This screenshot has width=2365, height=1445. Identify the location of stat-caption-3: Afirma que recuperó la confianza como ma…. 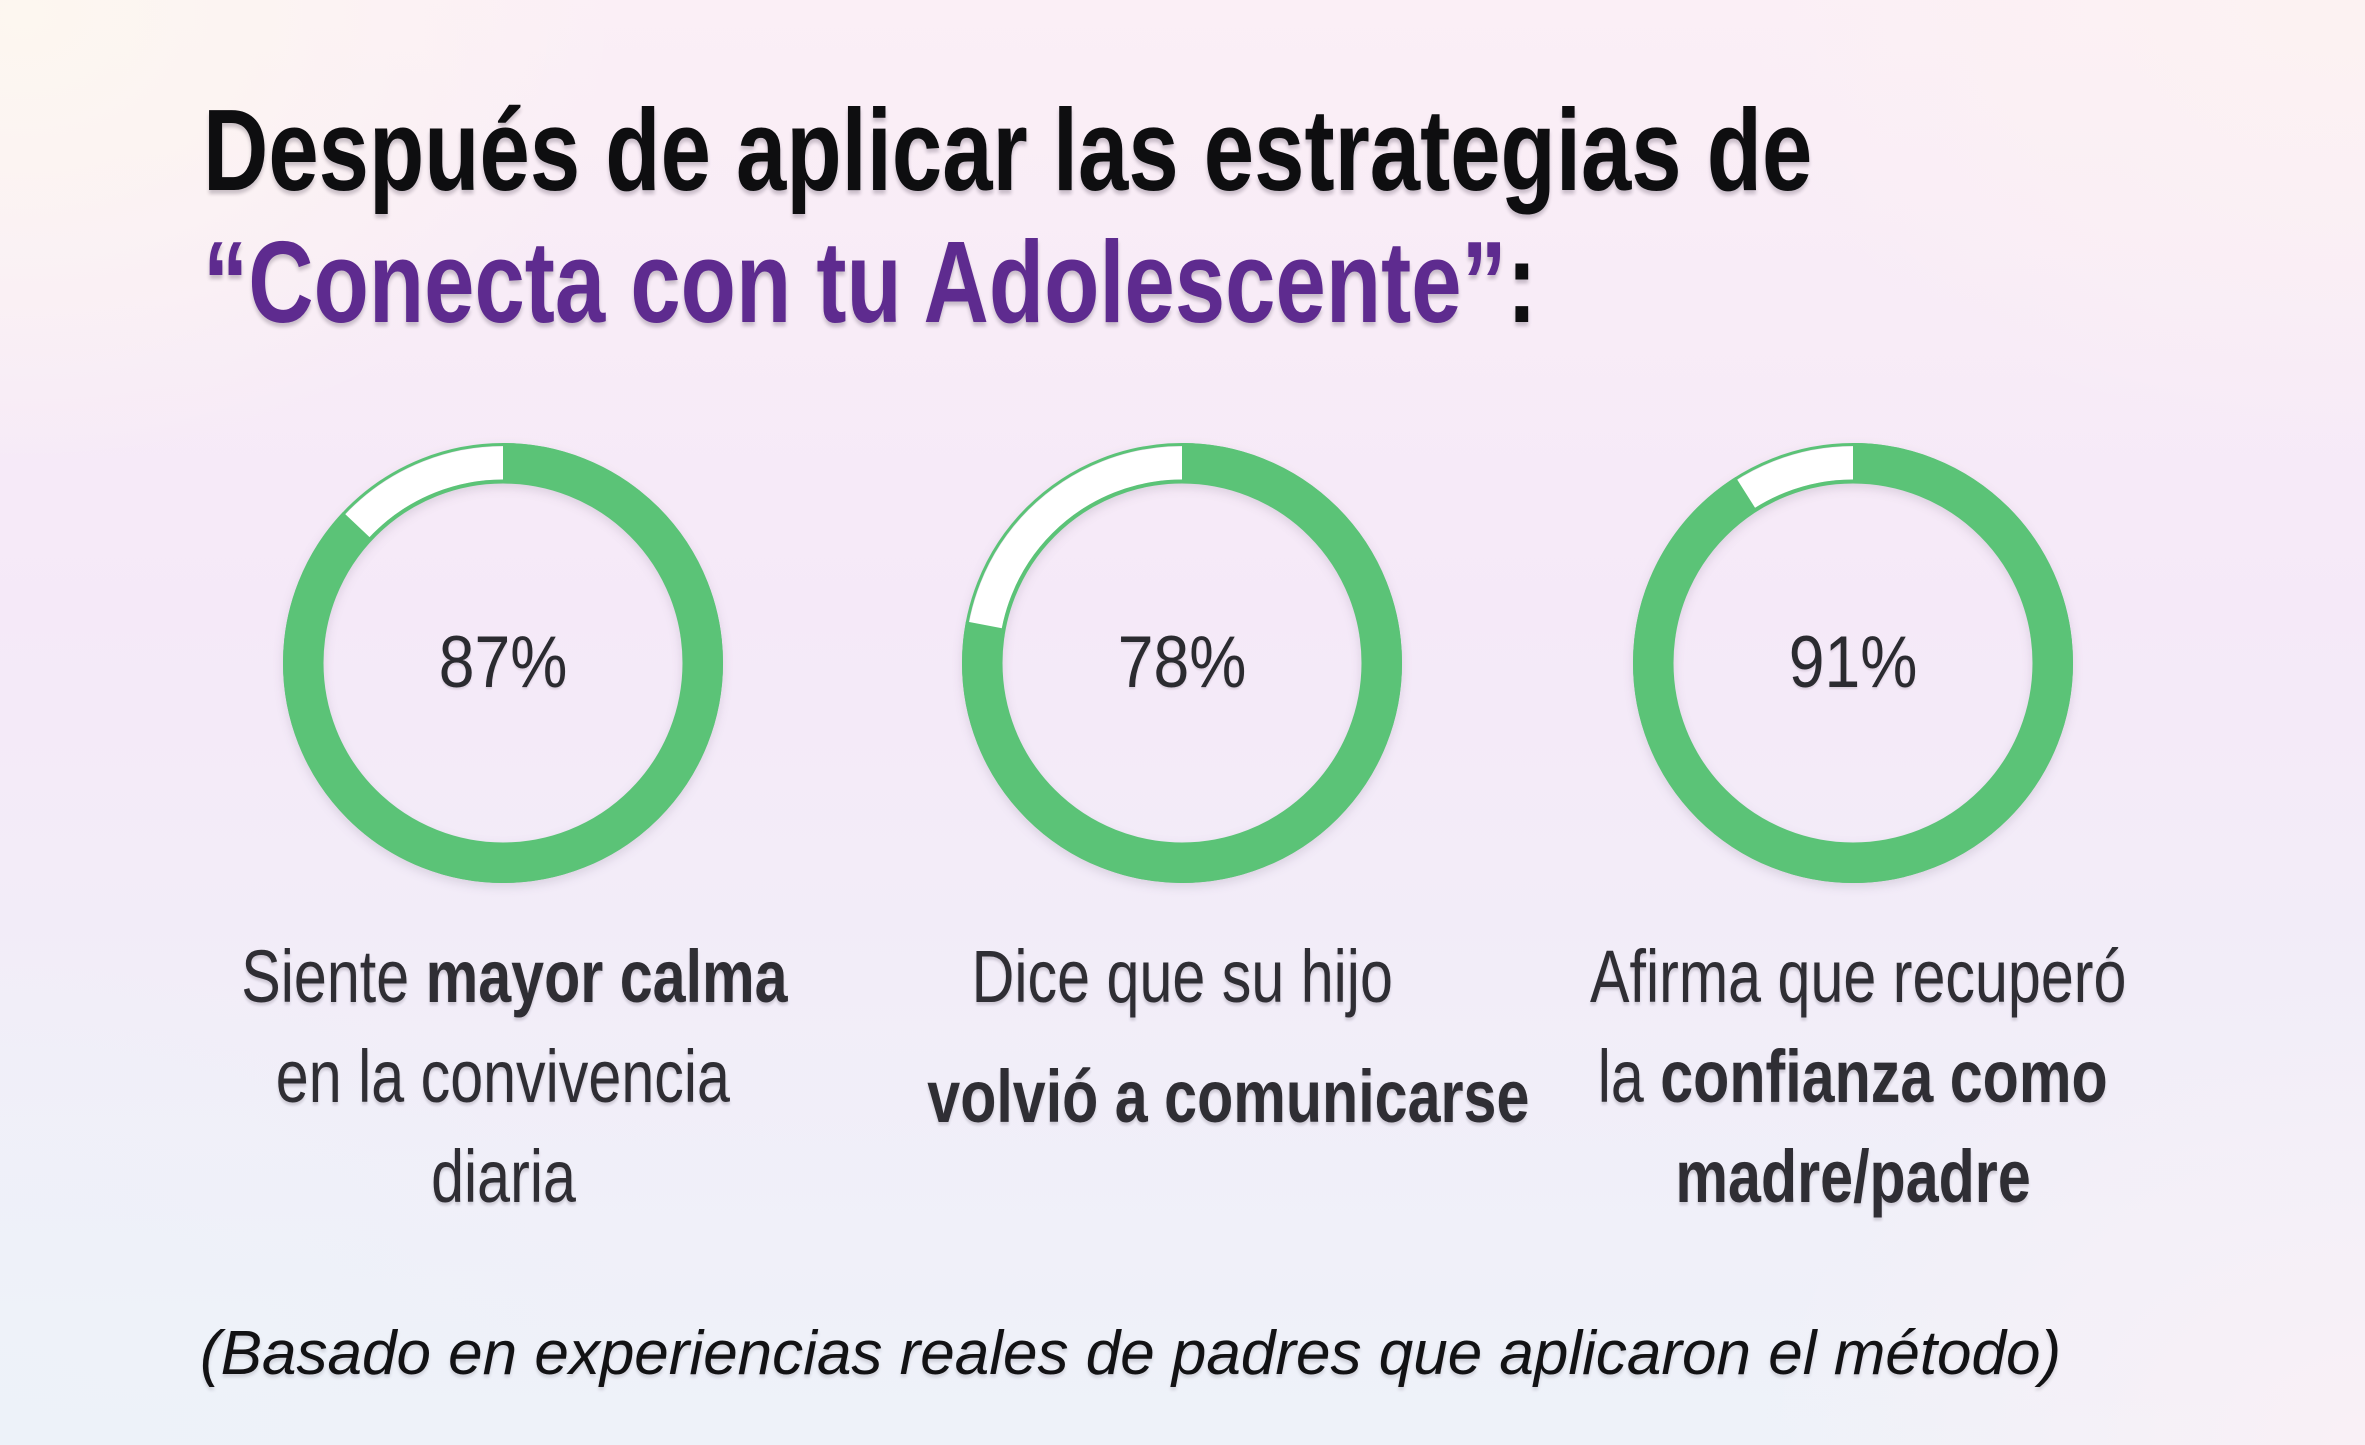
(1853, 1077).